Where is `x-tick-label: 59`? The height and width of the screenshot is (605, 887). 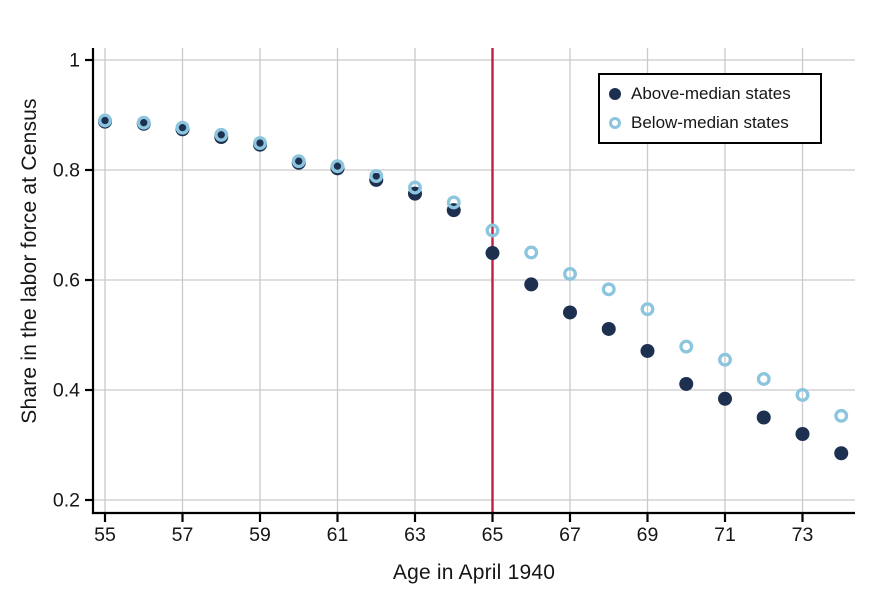 x-tick-label: 59 is located at coordinates (260, 535).